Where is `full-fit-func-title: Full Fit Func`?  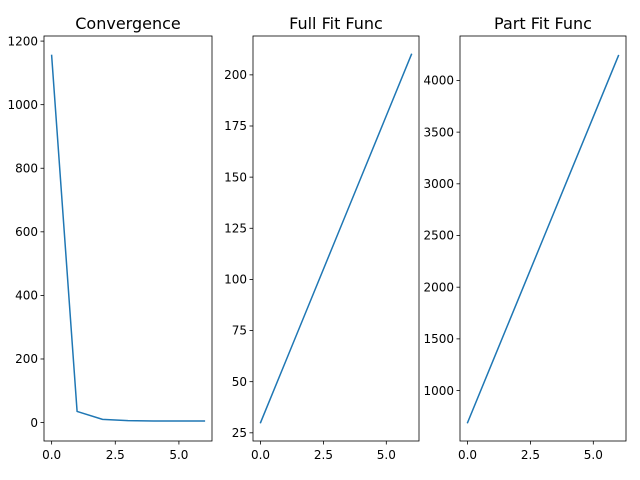 full-fit-func-title: Full Fit Func is located at coordinates (336, 23).